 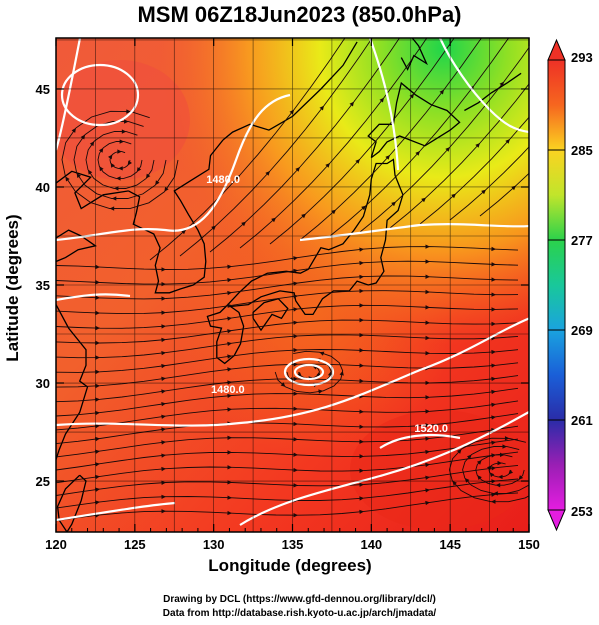 What do you see at coordinates (43, 89) in the screenshot?
I see `y-tick-label: 45` at bounding box center [43, 89].